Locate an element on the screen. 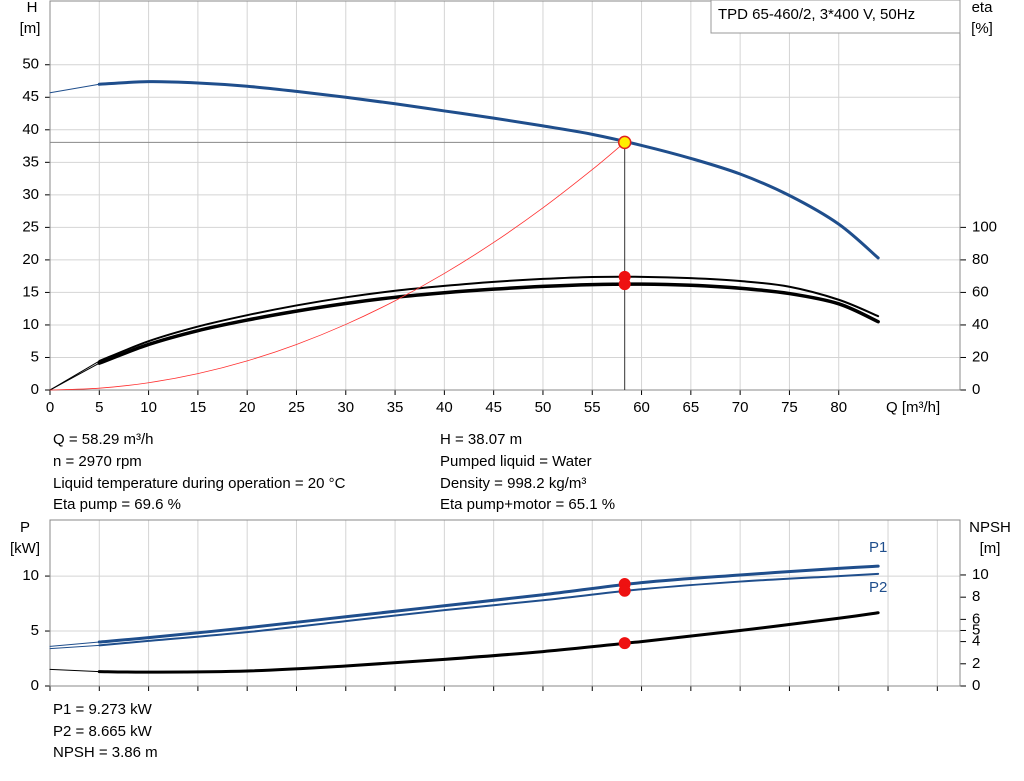 The height and width of the screenshot is (781, 1024). x-tick-label: 50 is located at coordinates (543, 407).